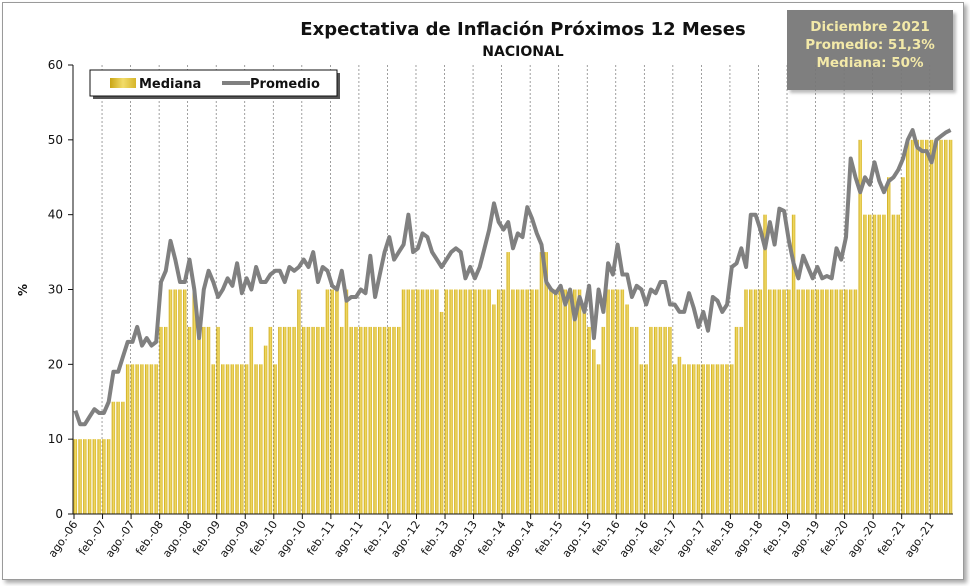  I want to click on x-tick-label: ago.-12, so click(405, 539).